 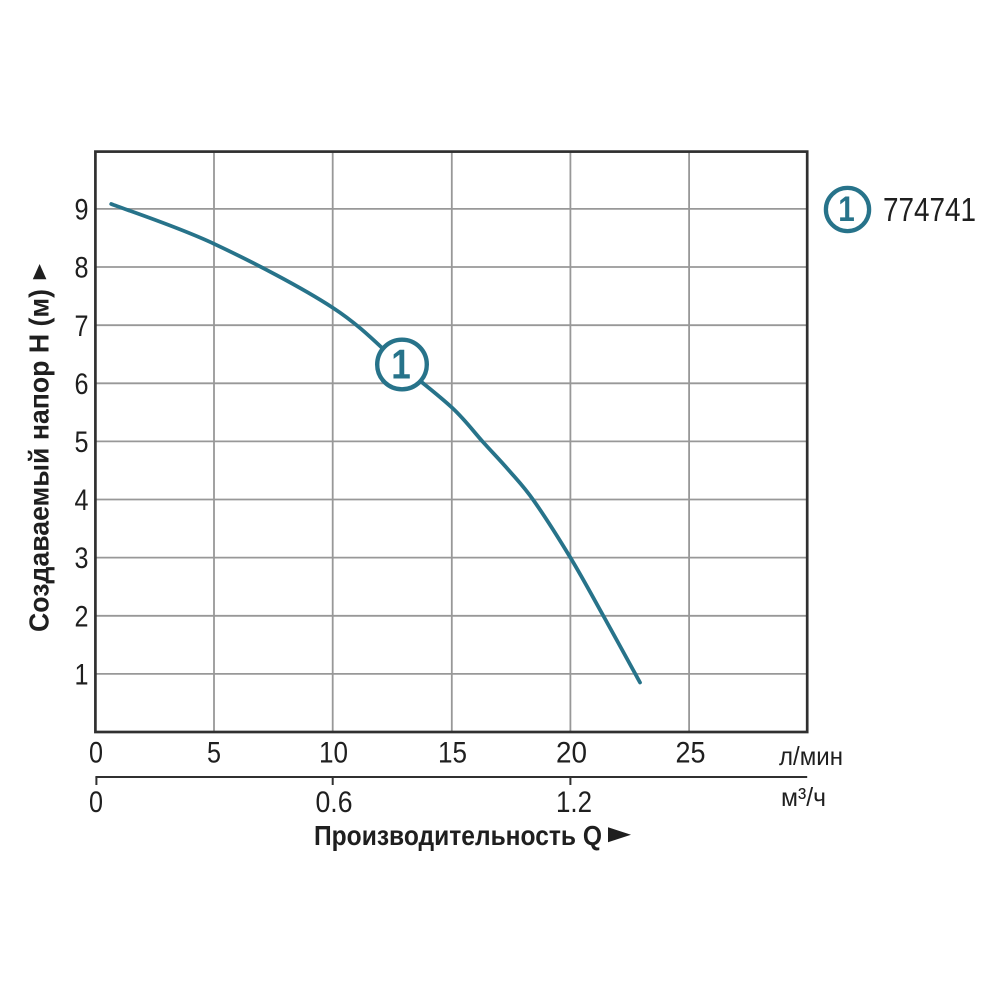 What do you see at coordinates (82, 326) in the screenshot?
I see `svg-text: 7` at bounding box center [82, 326].